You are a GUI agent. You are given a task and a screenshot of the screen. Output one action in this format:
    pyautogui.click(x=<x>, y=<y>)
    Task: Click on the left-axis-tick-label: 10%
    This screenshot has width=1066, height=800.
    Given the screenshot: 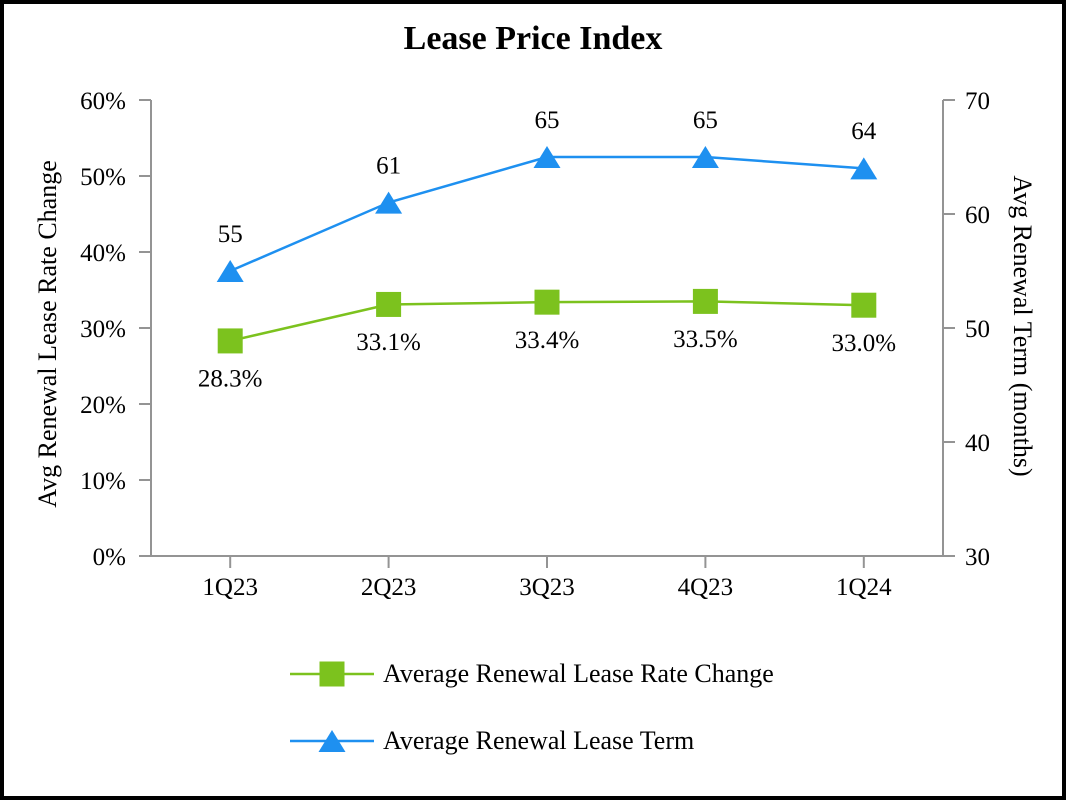 What is the action you would take?
    pyautogui.click(x=103, y=481)
    